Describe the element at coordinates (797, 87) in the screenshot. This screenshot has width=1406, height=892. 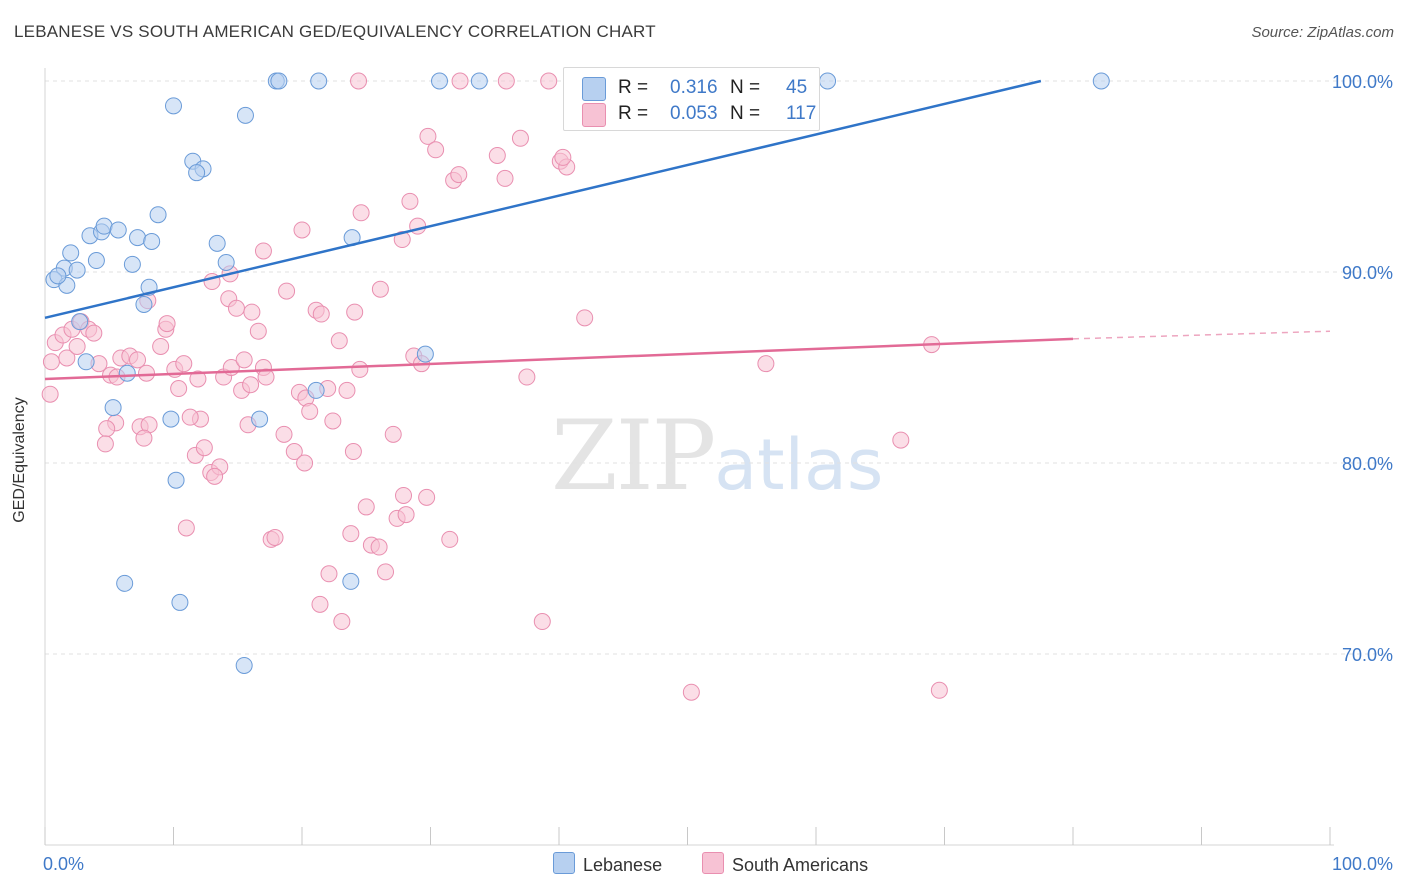
I see `n-value: 45` at that location.